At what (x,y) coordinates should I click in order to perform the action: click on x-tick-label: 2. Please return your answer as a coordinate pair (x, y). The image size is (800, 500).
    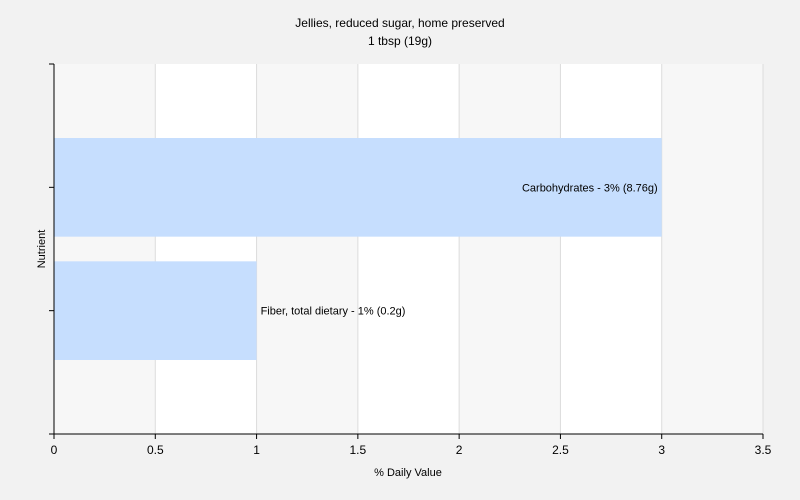
    Looking at the image, I should click on (459, 450).